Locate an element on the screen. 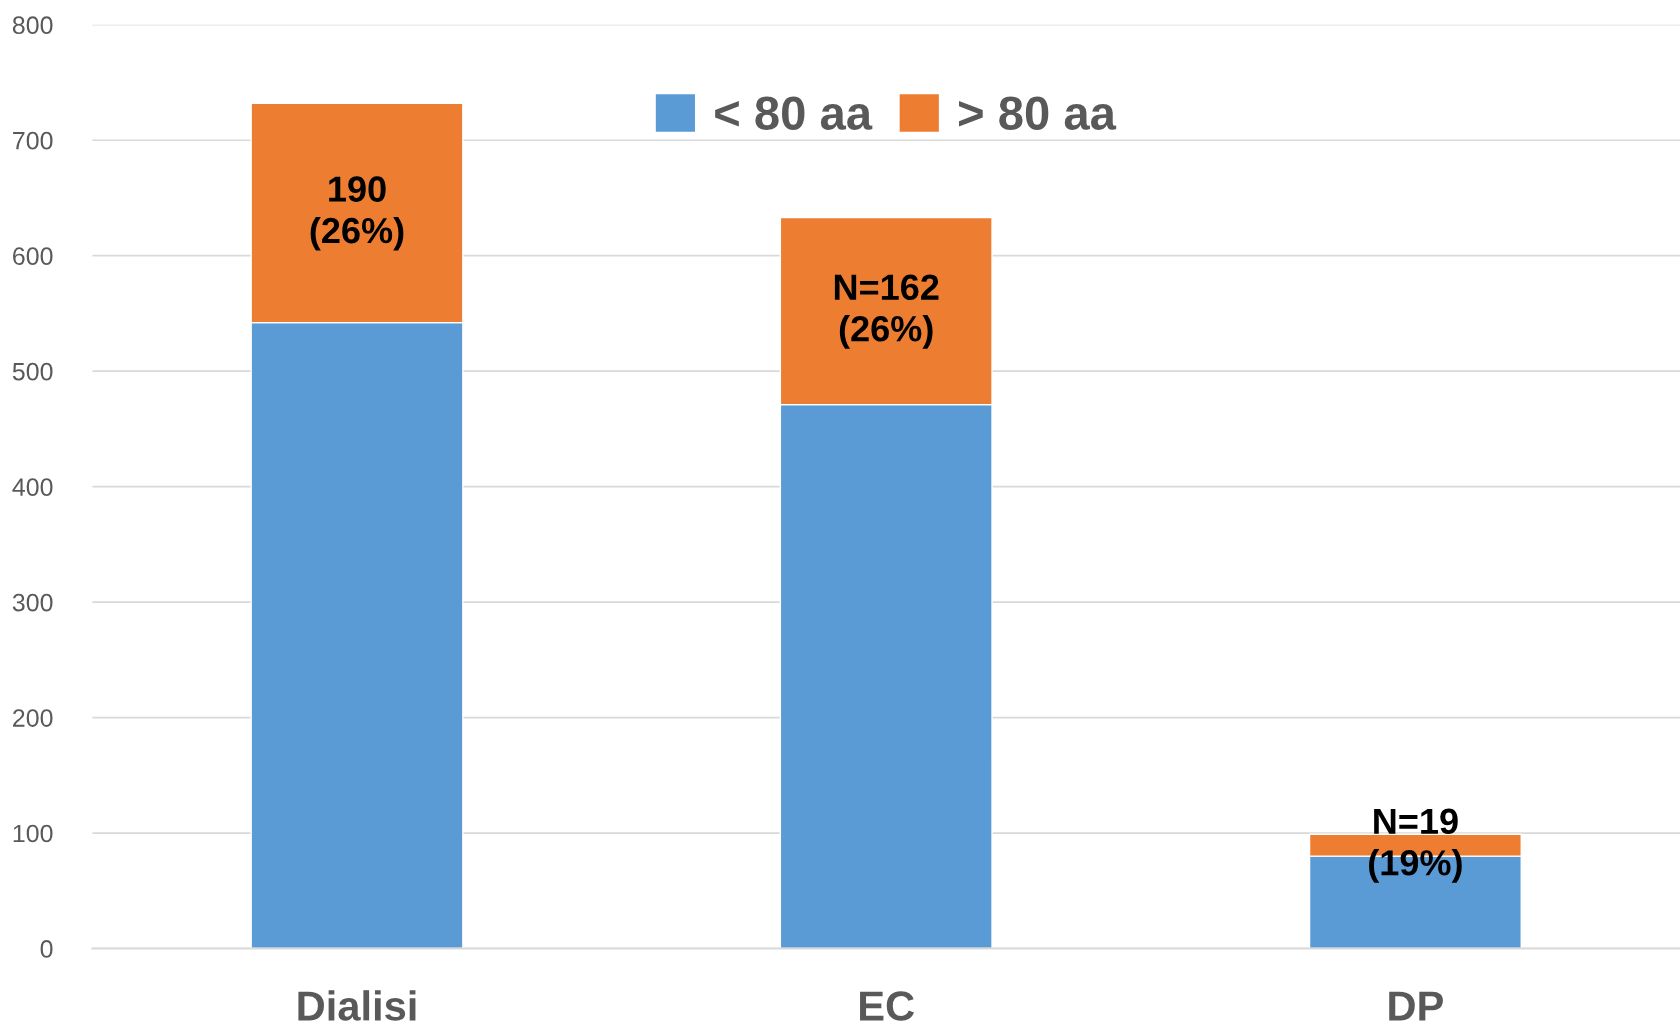 The width and height of the screenshot is (1680, 1031). legend-label: < 80 aa is located at coordinates (794, 113).